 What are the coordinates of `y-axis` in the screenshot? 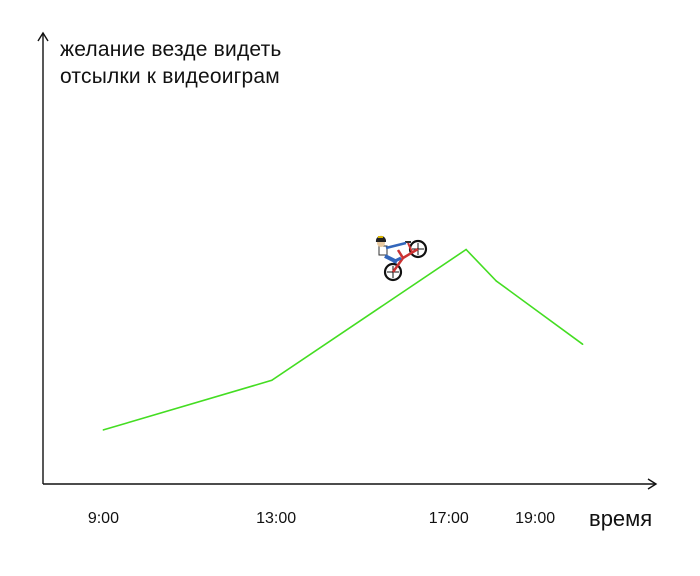 It's located at (43, 257).